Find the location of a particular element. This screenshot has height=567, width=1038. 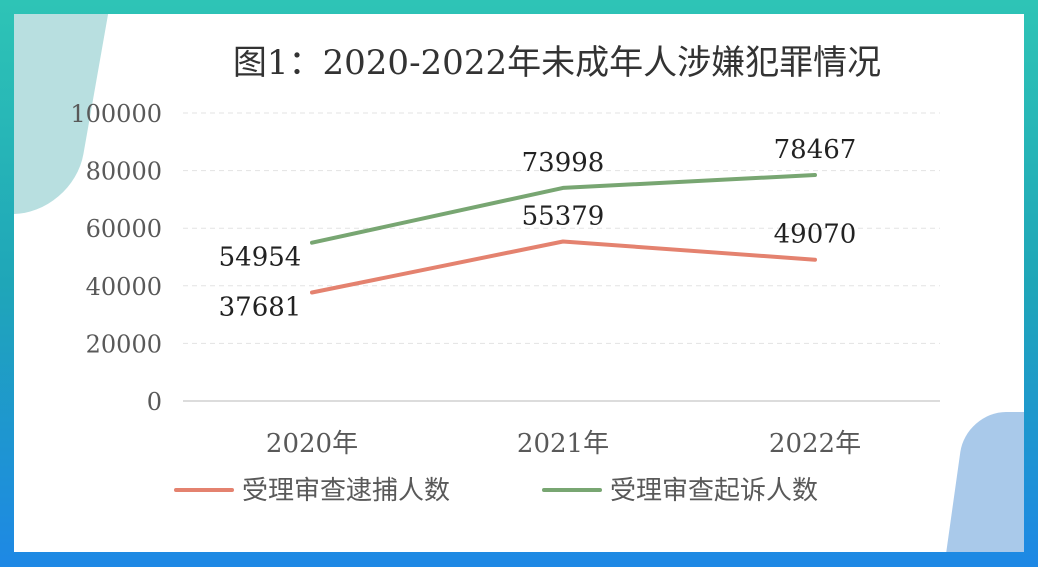

data-label: 78467 is located at coordinates (815, 150).